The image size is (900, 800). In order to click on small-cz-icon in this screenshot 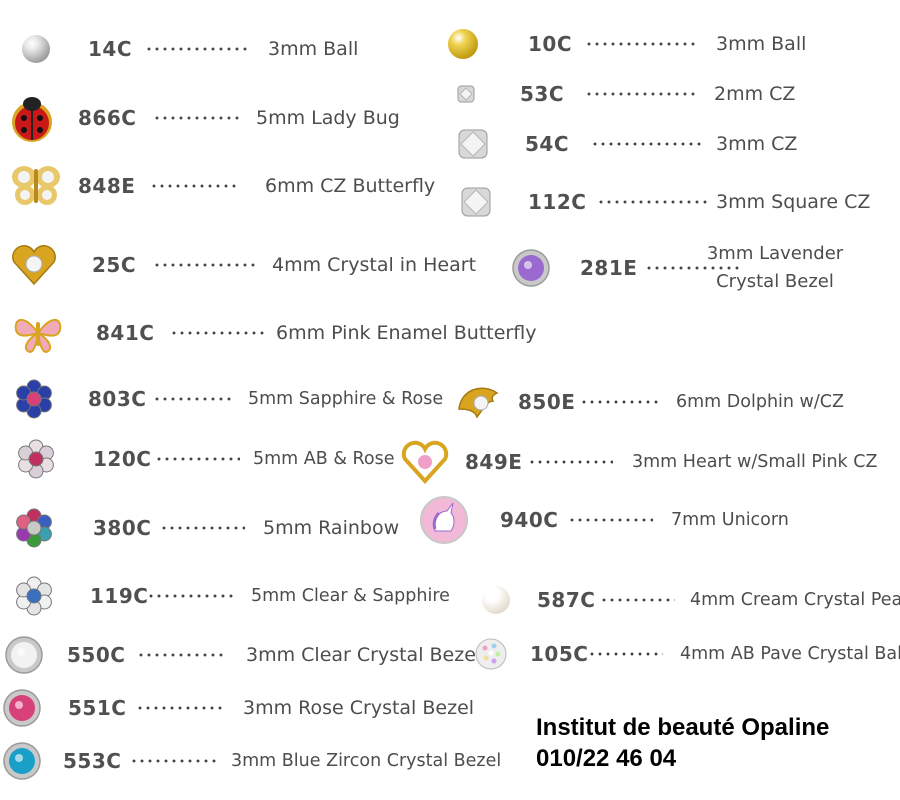, I will do `click(466, 94)`.